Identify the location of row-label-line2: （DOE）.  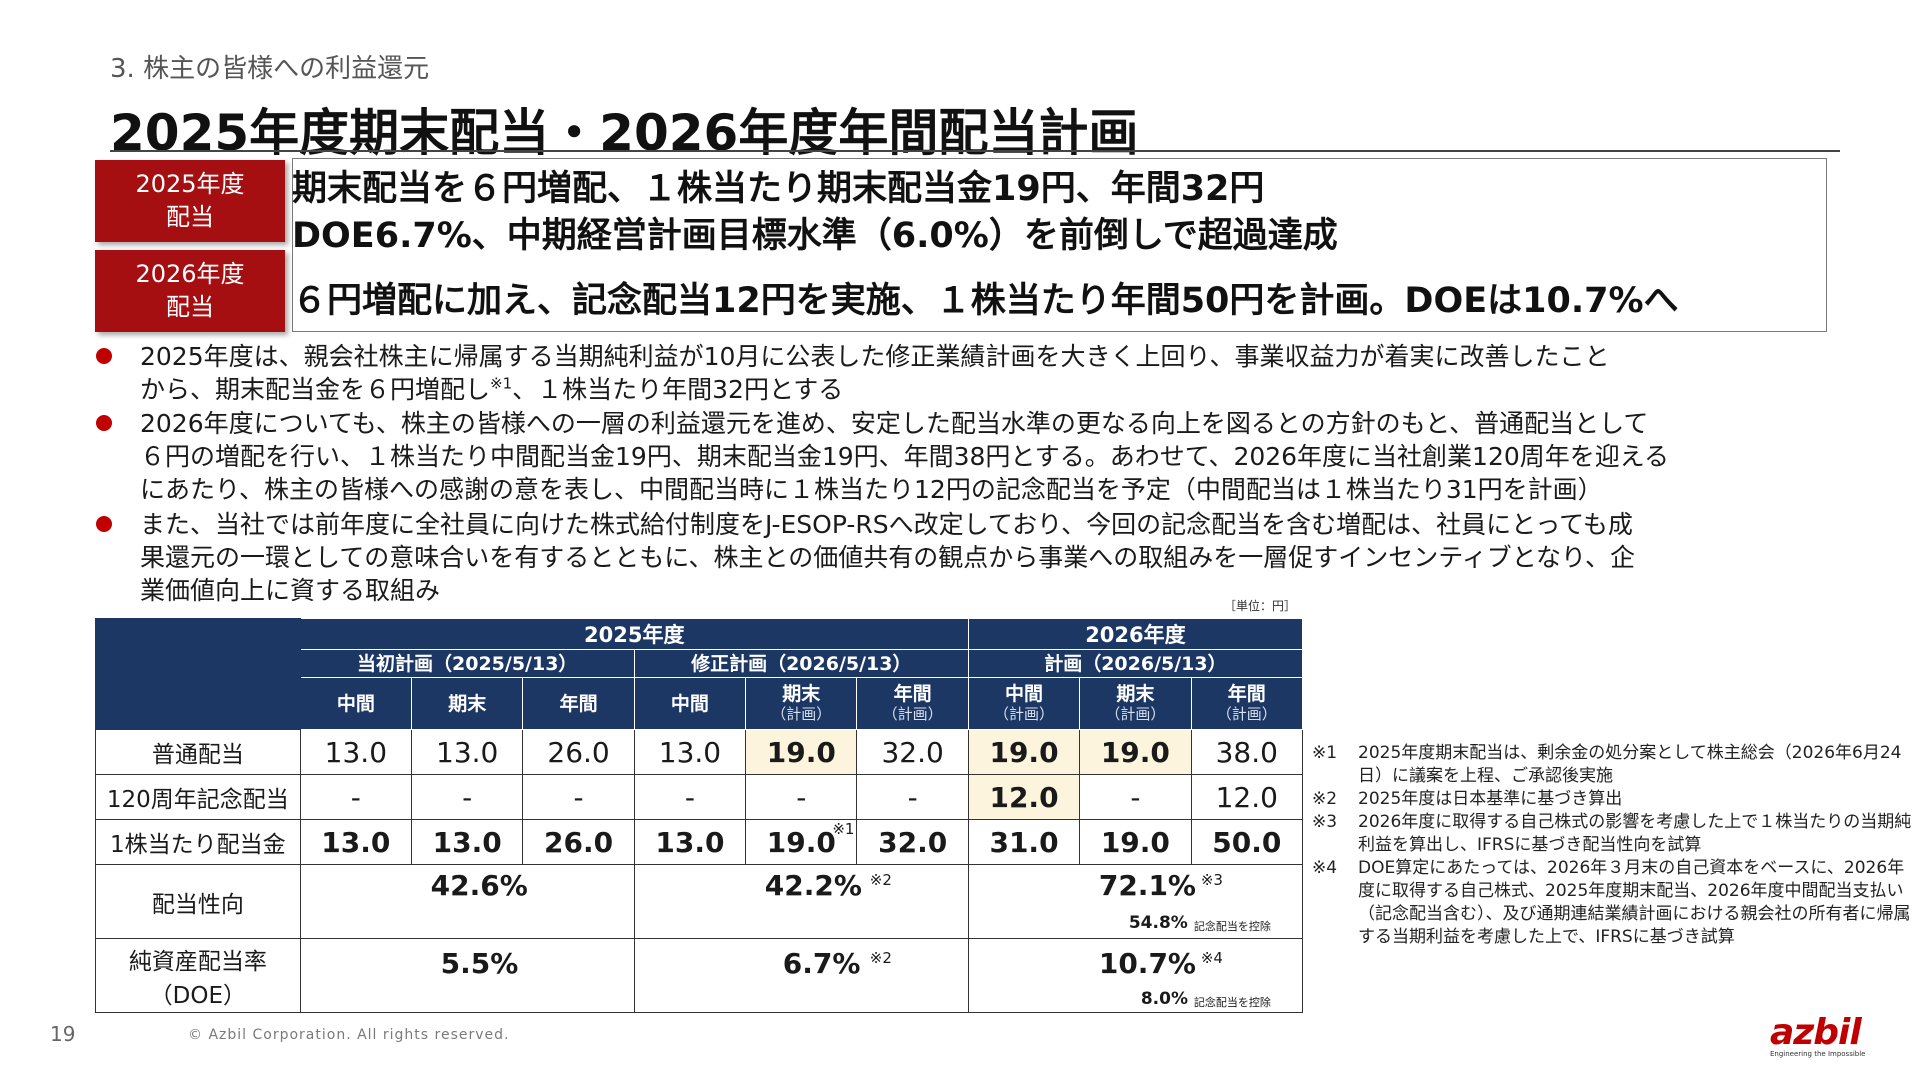
(198, 995).